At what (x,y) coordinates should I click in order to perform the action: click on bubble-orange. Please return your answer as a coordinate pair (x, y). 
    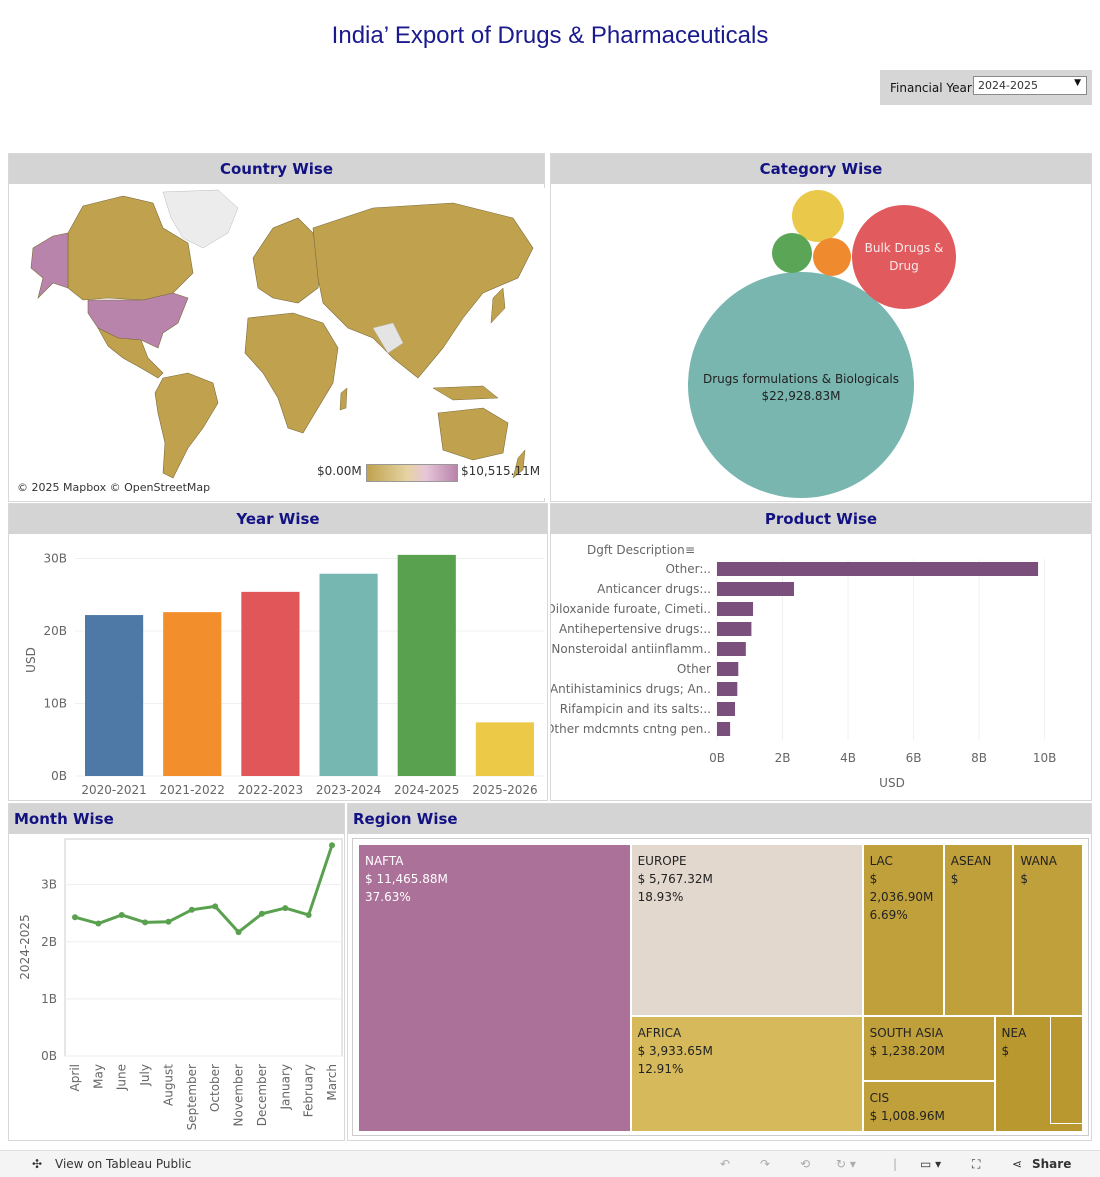
    Looking at the image, I should click on (832, 257).